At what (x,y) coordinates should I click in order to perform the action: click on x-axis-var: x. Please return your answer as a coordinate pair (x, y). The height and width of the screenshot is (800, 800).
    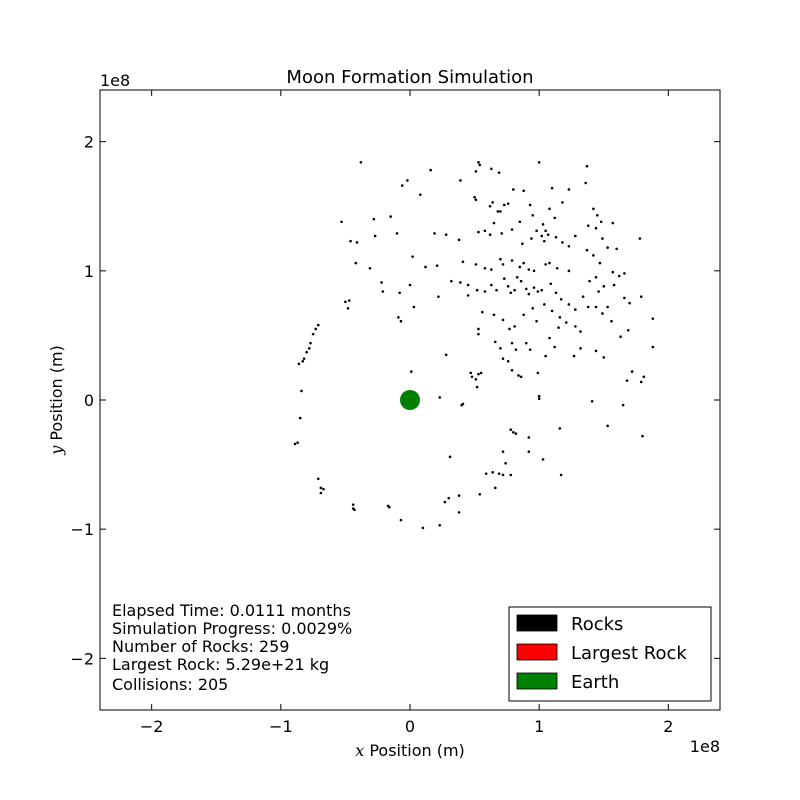
    Looking at the image, I should click on (359, 750).